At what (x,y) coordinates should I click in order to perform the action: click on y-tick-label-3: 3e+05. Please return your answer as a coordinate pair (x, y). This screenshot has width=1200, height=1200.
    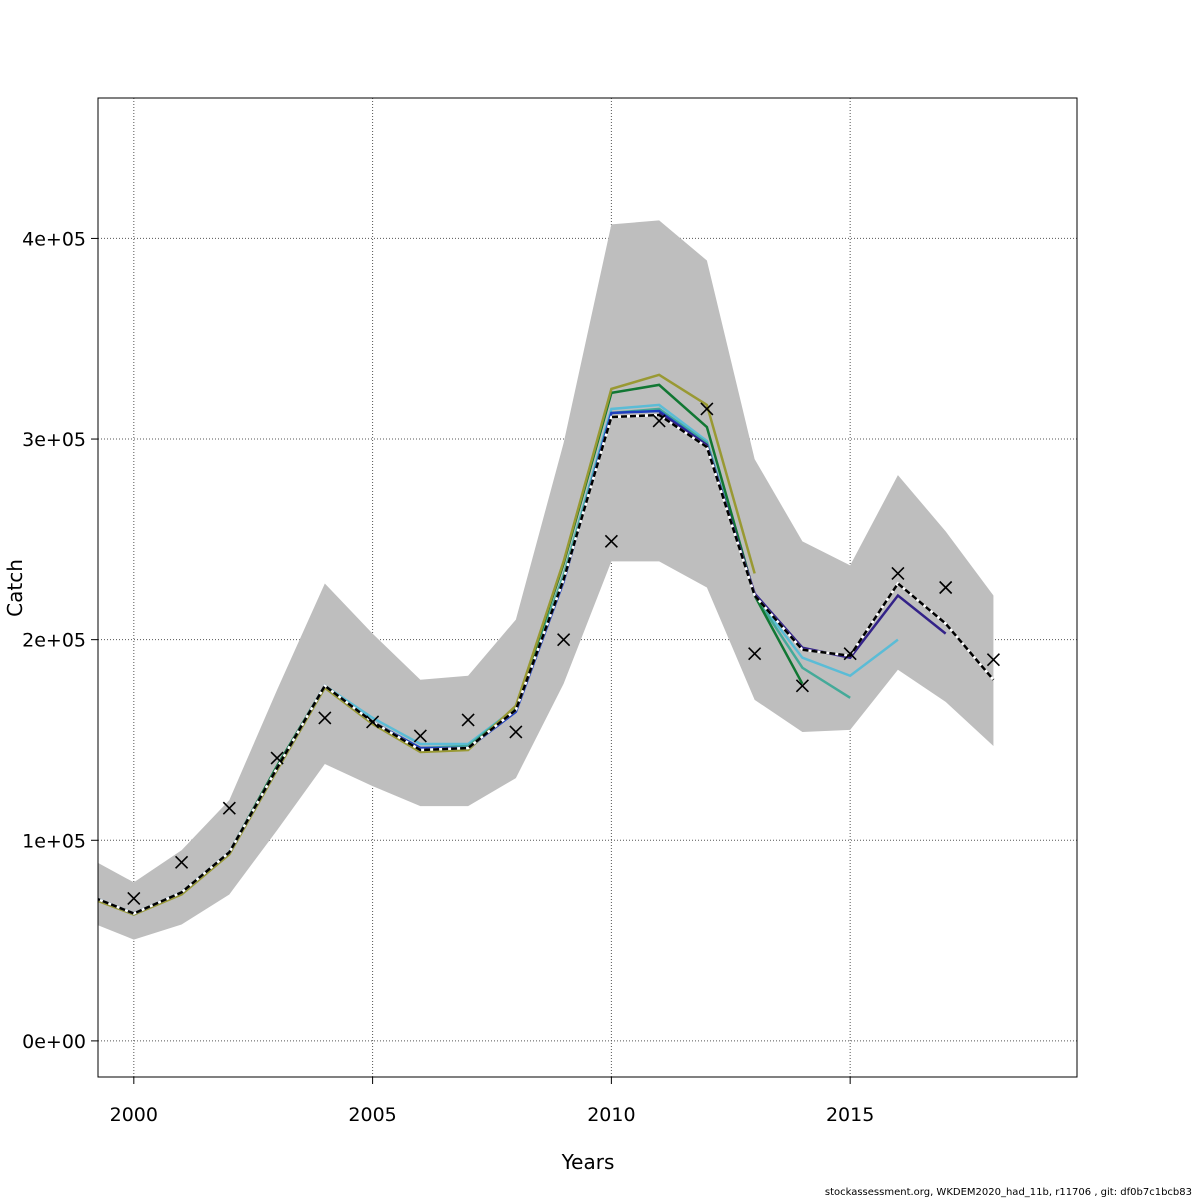
    Looking at the image, I should click on (54, 440).